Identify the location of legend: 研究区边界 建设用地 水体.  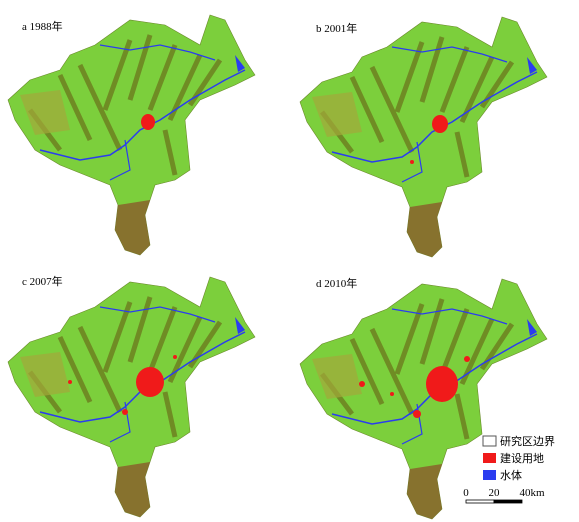
(518, 458).